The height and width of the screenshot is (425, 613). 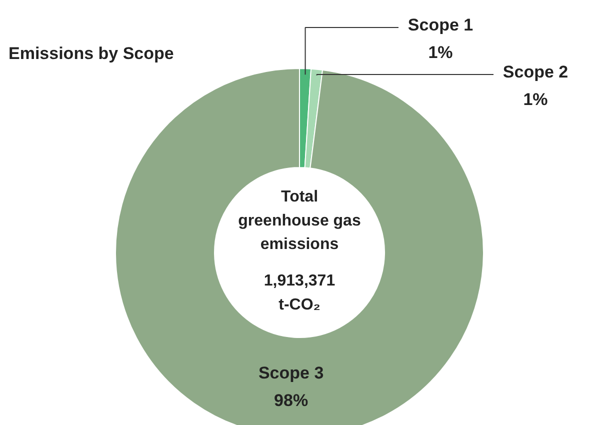 I want to click on data-label: 98%, so click(x=291, y=400).